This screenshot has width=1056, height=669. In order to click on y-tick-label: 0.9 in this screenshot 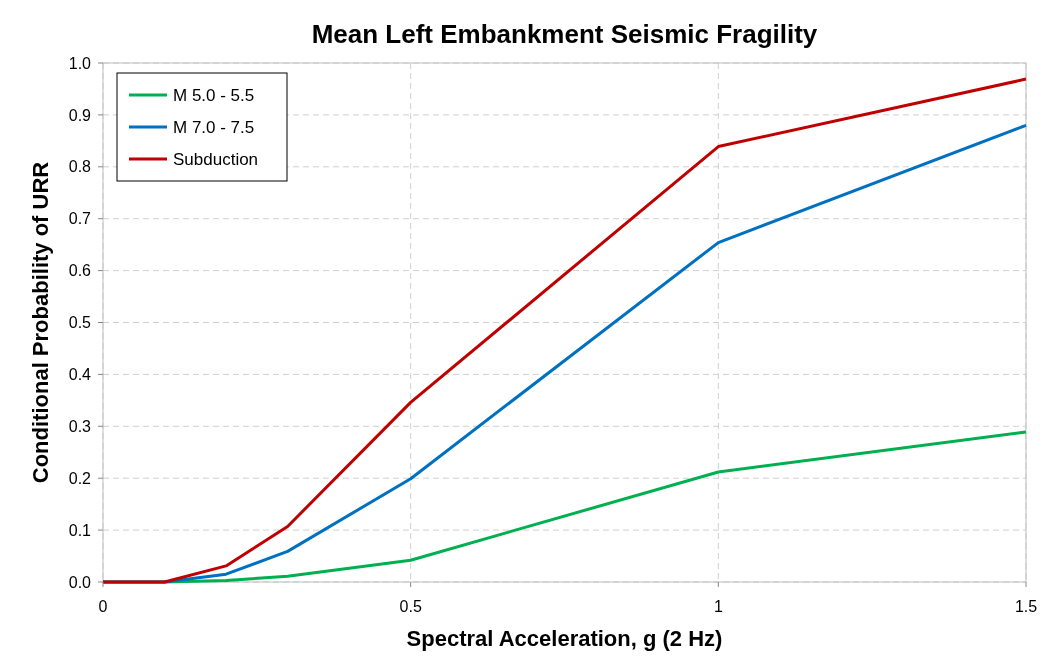, I will do `click(80, 115)`.